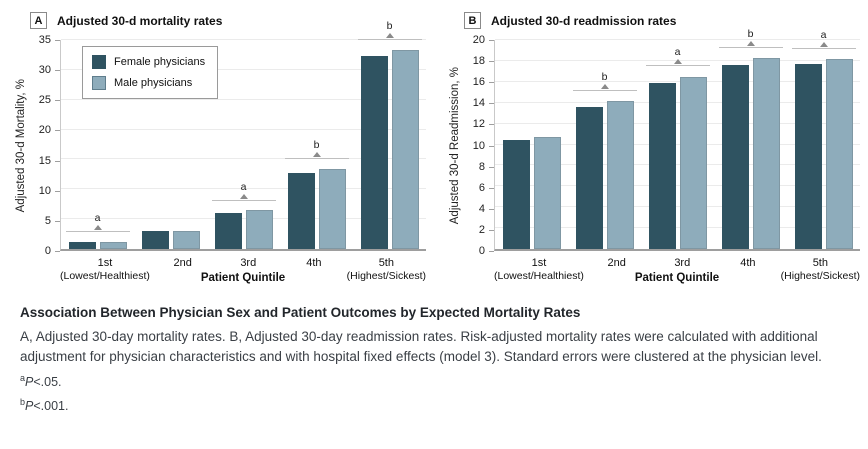 The height and width of the screenshot is (449, 868). Describe the element at coordinates (153, 83) in the screenshot. I see `legend-label: Male physicians` at that location.